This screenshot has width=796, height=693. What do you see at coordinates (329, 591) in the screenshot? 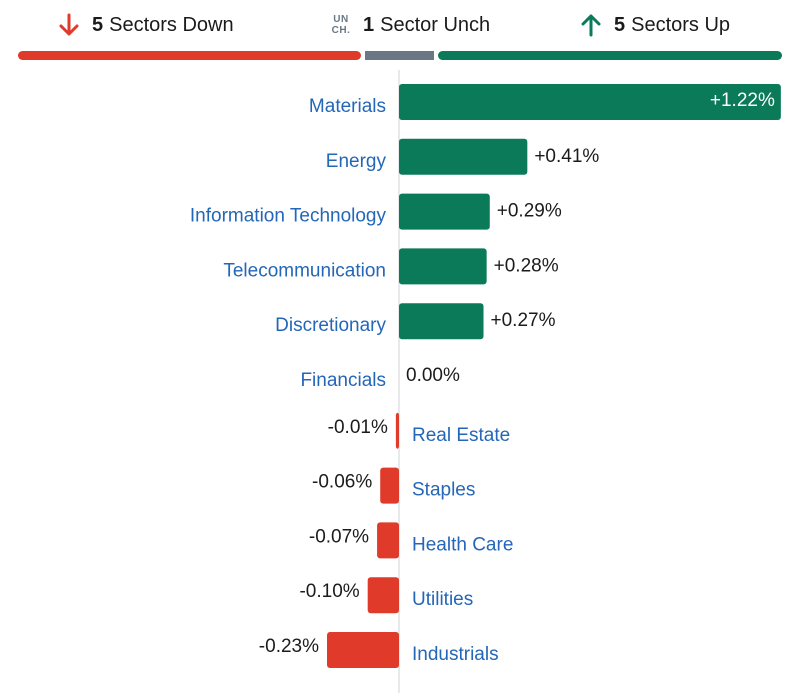
I see `value-label-utilities: -0.10%` at bounding box center [329, 591].